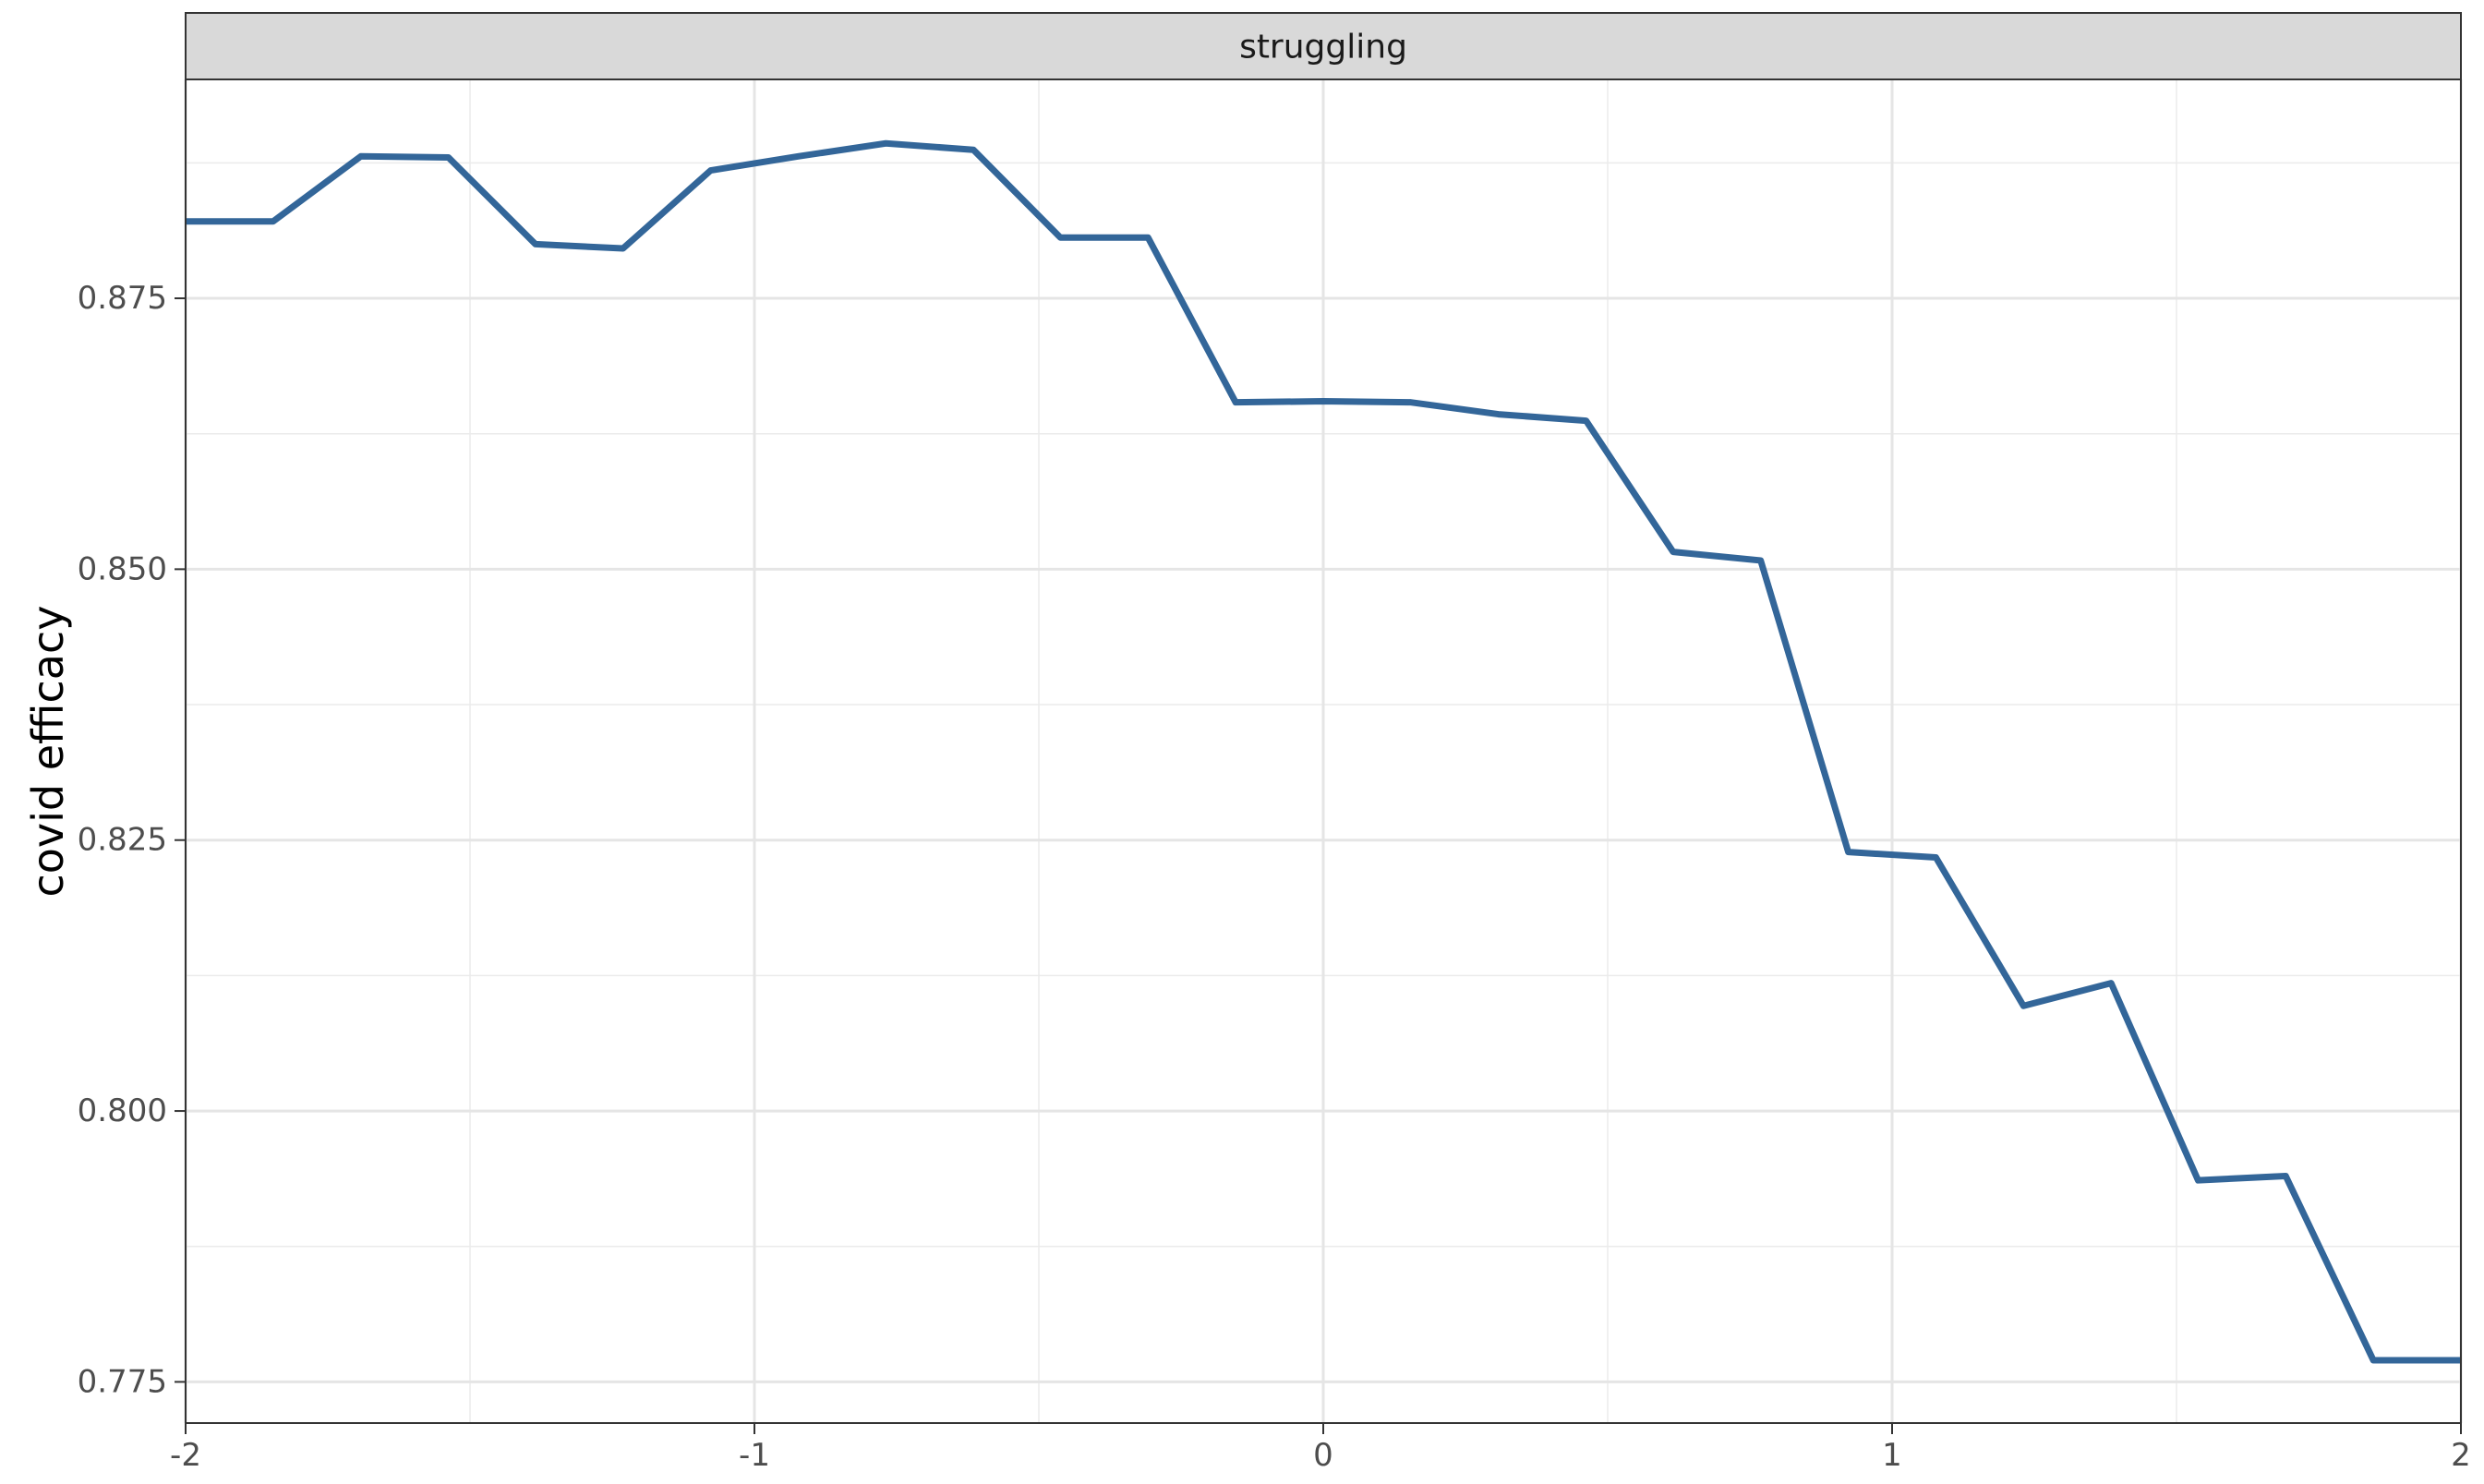  What do you see at coordinates (122, 1381) in the screenshot?
I see `y-tick-label: 0.775` at bounding box center [122, 1381].